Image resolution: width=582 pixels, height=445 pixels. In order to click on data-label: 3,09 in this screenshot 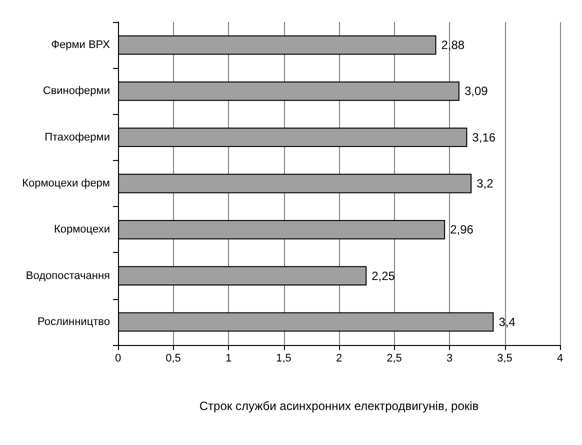, I will do `click(476, 91)`.